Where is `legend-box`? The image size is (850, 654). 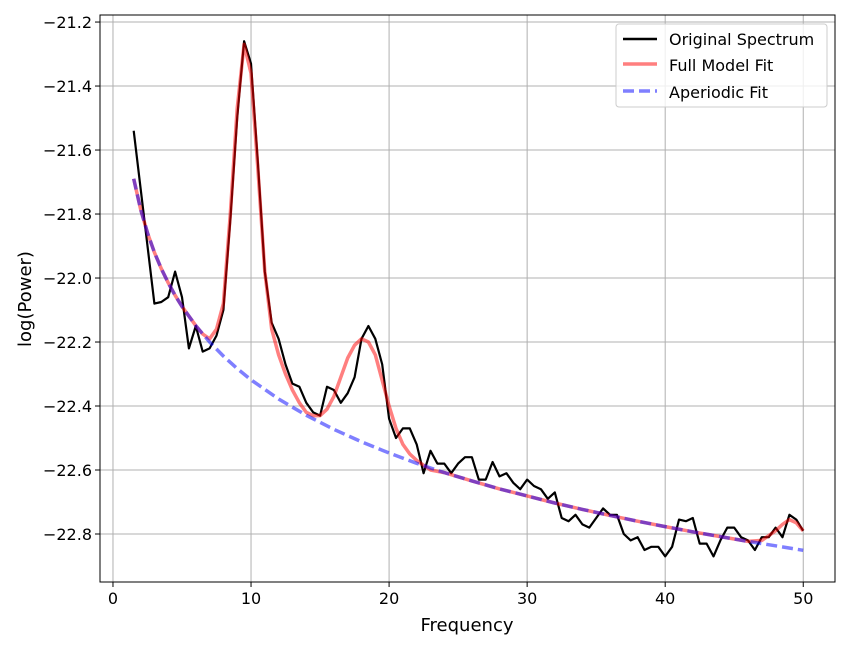
legend-box is located at coordinates (721, 65).